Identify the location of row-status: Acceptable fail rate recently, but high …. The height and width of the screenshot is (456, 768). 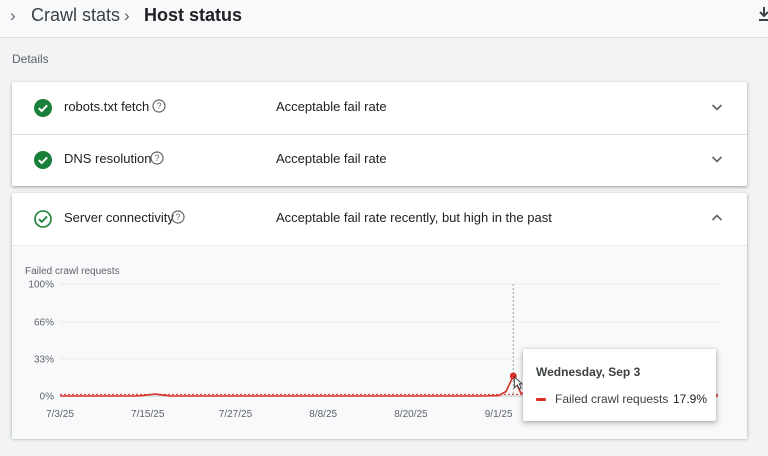
(414, 217).